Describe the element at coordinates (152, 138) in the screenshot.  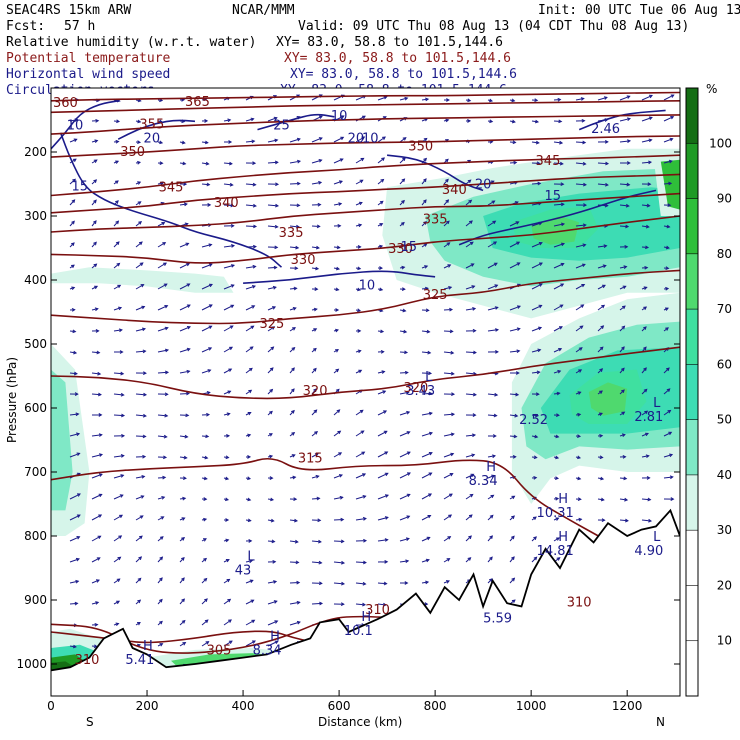
I see `wind-label: 20` at that location.